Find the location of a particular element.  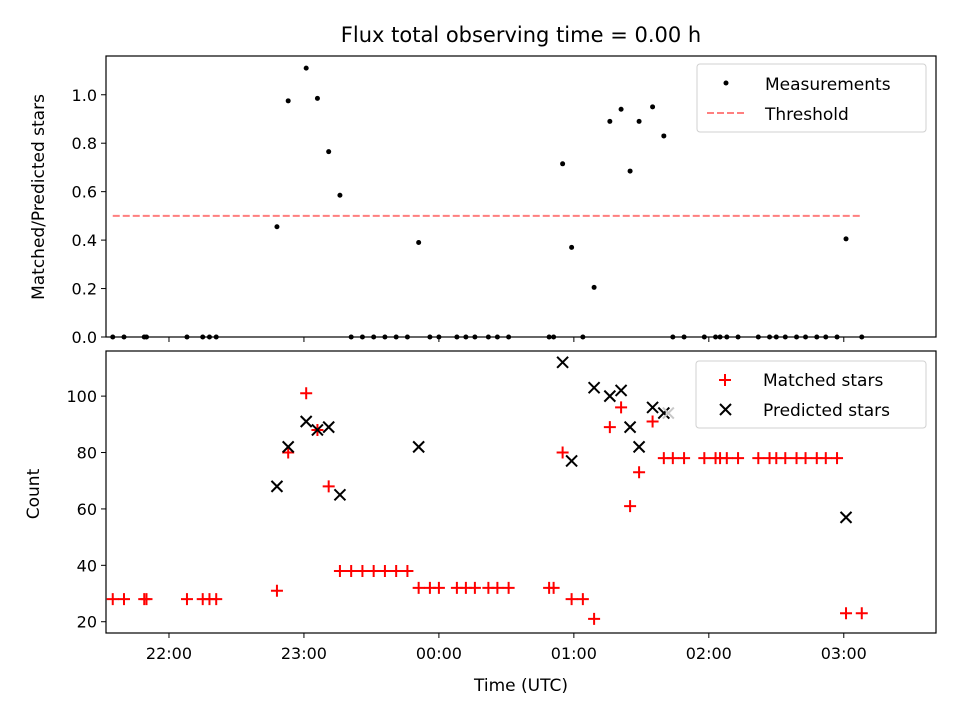

y-tick-label: 0.0 is located at coordinates (84, 337).